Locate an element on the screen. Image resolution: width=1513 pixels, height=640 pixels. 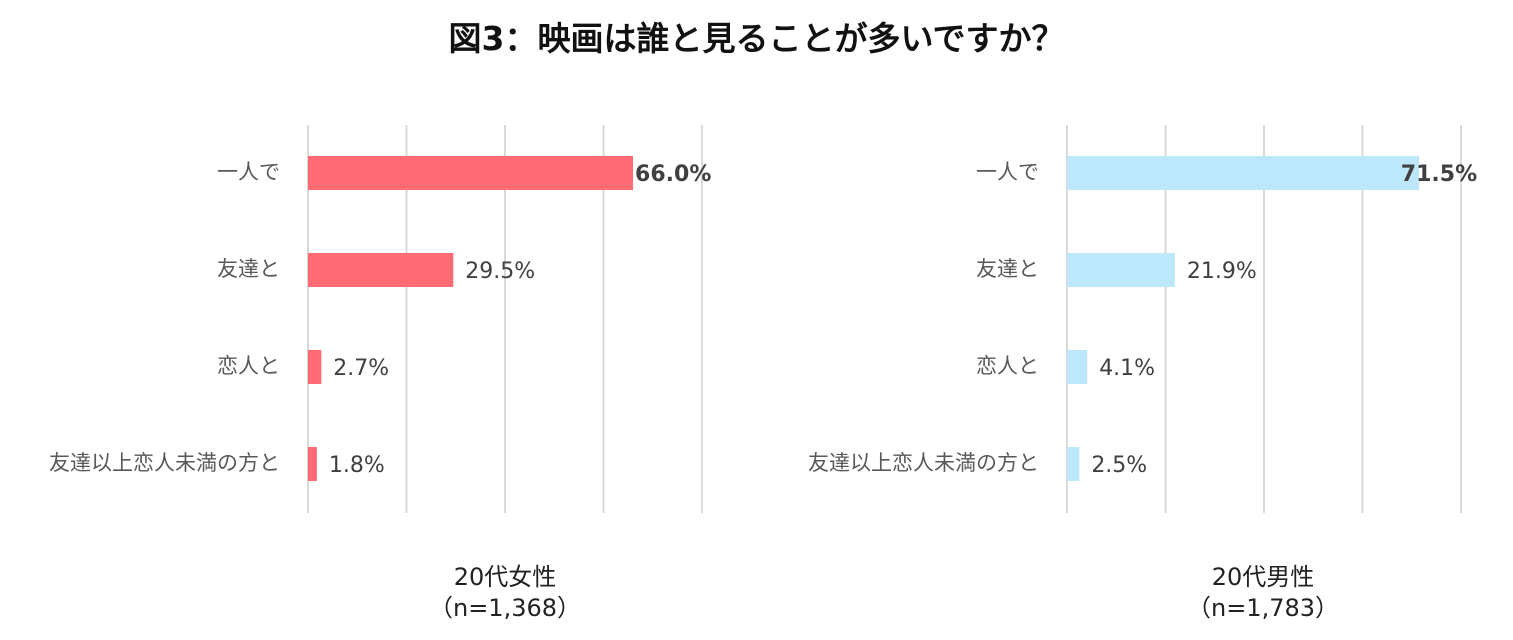
male-value-label: 2.5% is located at coordinates (1119, 465).